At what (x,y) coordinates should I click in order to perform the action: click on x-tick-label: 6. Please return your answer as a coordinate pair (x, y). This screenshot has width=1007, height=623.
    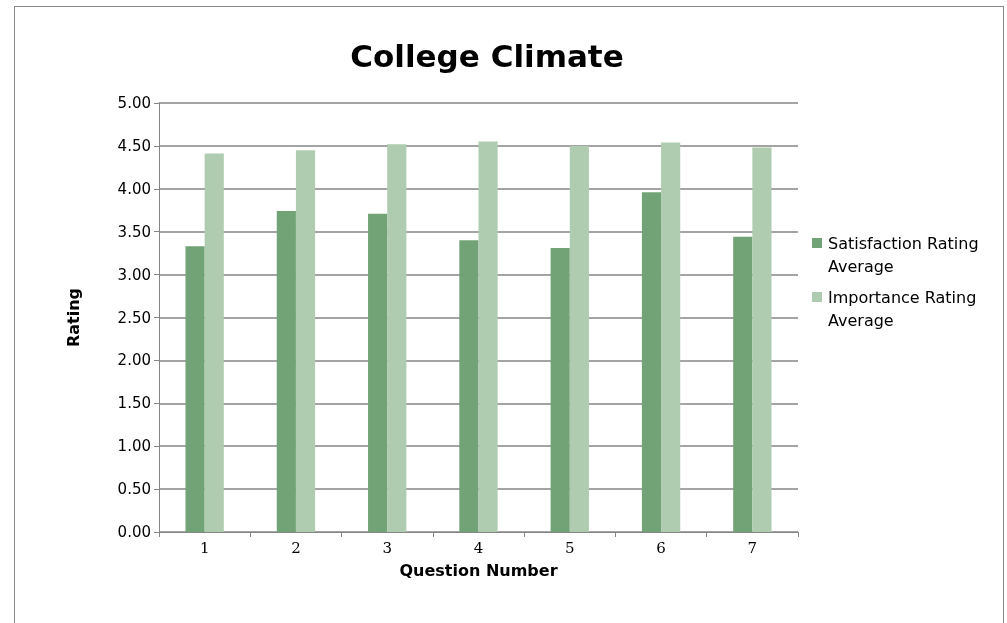
    Looking at the image, I should click on (661, 547).